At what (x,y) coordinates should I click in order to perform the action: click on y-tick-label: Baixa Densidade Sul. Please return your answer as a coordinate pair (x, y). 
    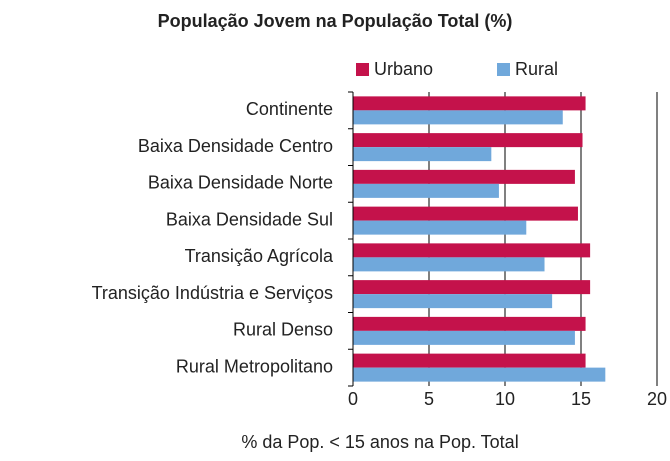
    Looking at the image, I should click on (249, 219).